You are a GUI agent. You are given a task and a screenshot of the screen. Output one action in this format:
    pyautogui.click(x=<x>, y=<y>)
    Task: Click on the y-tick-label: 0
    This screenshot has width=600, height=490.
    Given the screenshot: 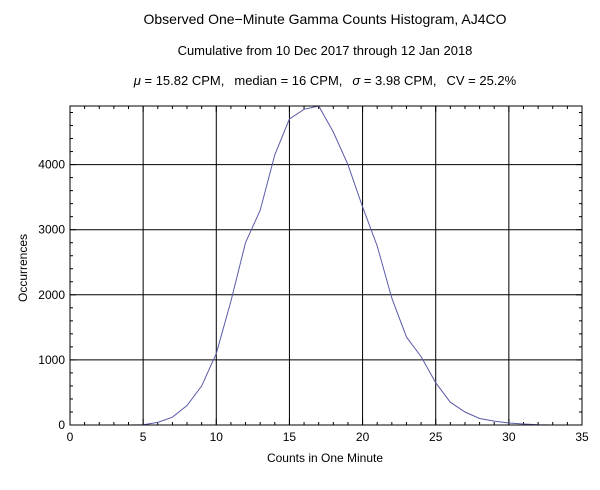 What is the action you would take?
    pyautogui.click(x=61, y=425)
    